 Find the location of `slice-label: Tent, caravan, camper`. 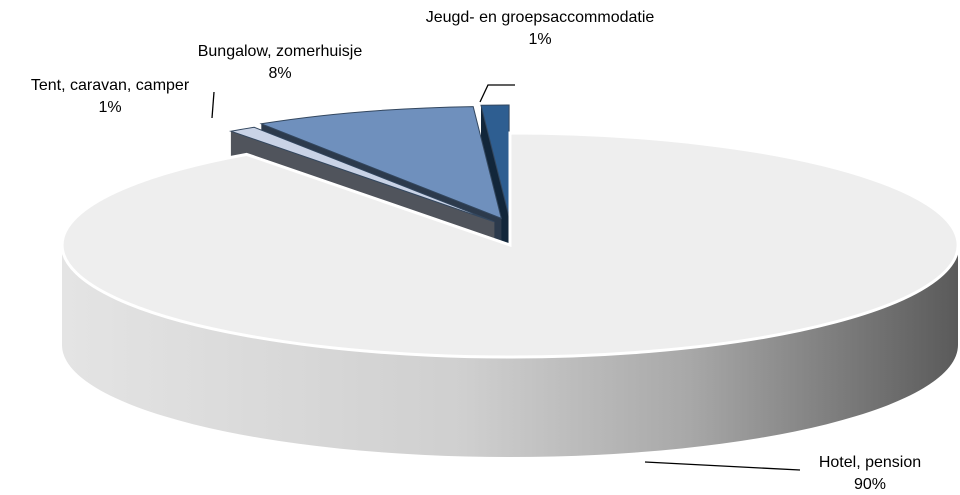

slice-label: Tent, caravan, camper is located at coordinates (110, 85).